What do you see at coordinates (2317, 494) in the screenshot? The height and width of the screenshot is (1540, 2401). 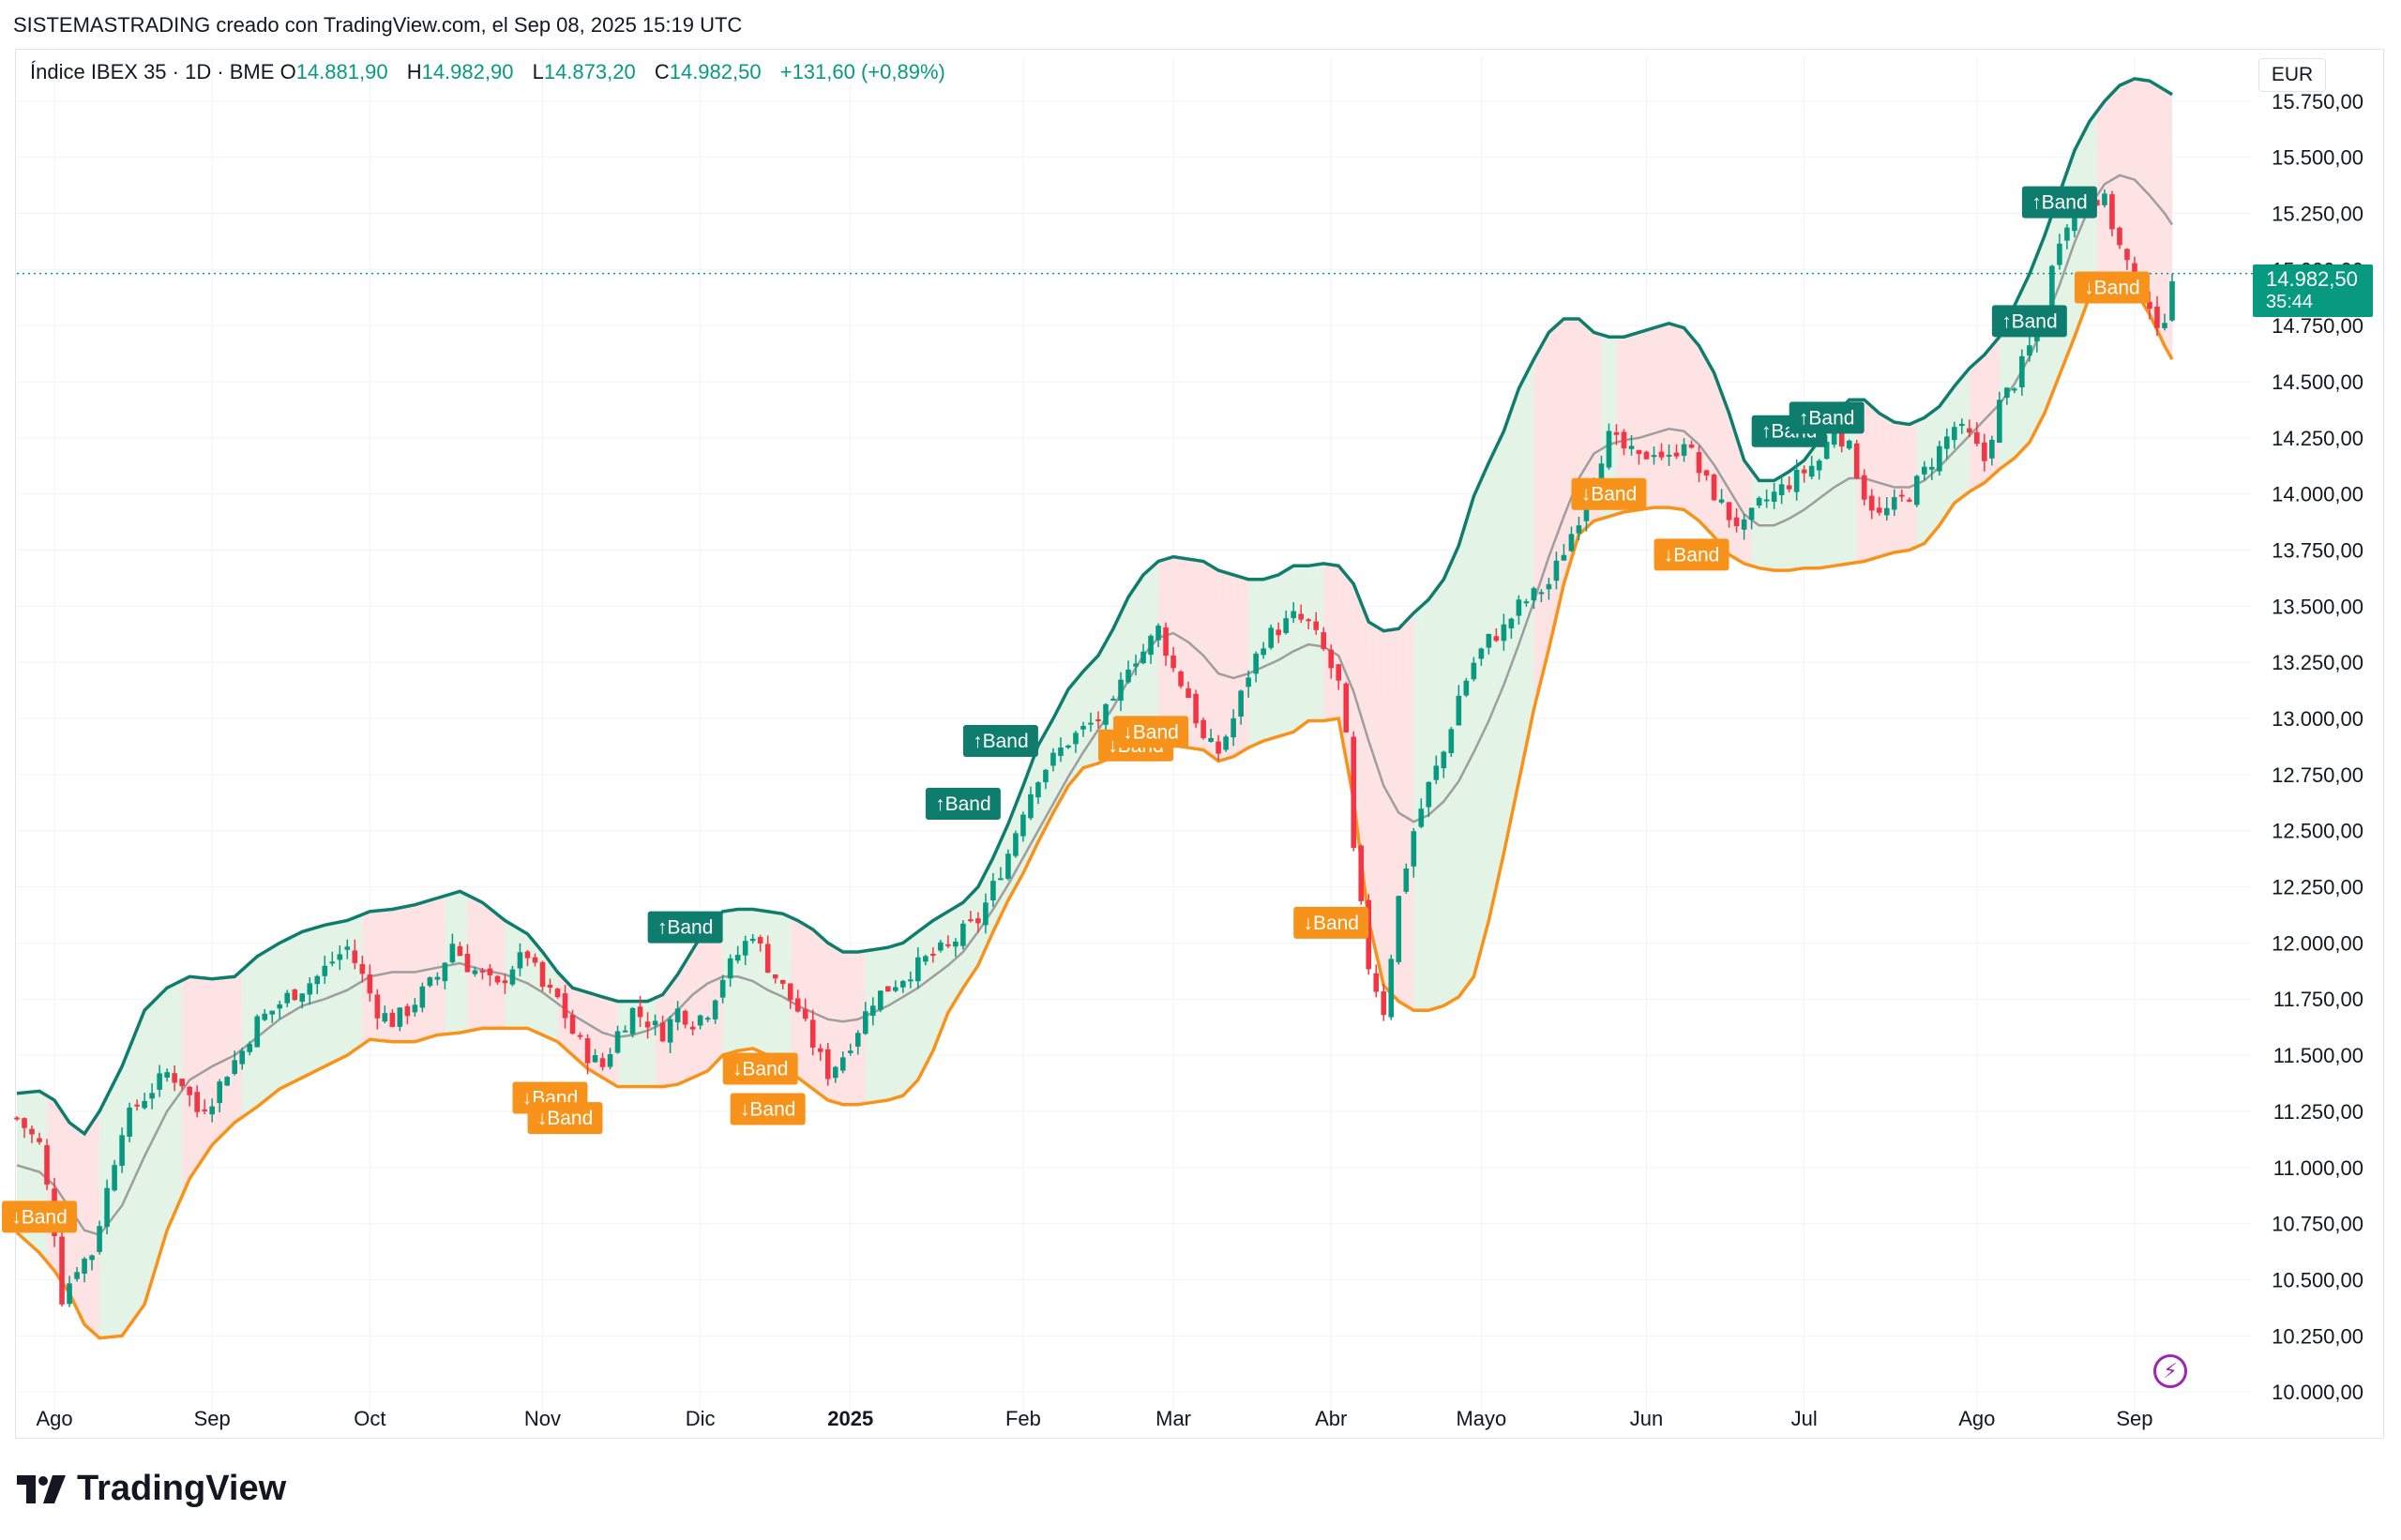 I see `y-tick-label: 14.000,00` at bounding box center [2317, 494].